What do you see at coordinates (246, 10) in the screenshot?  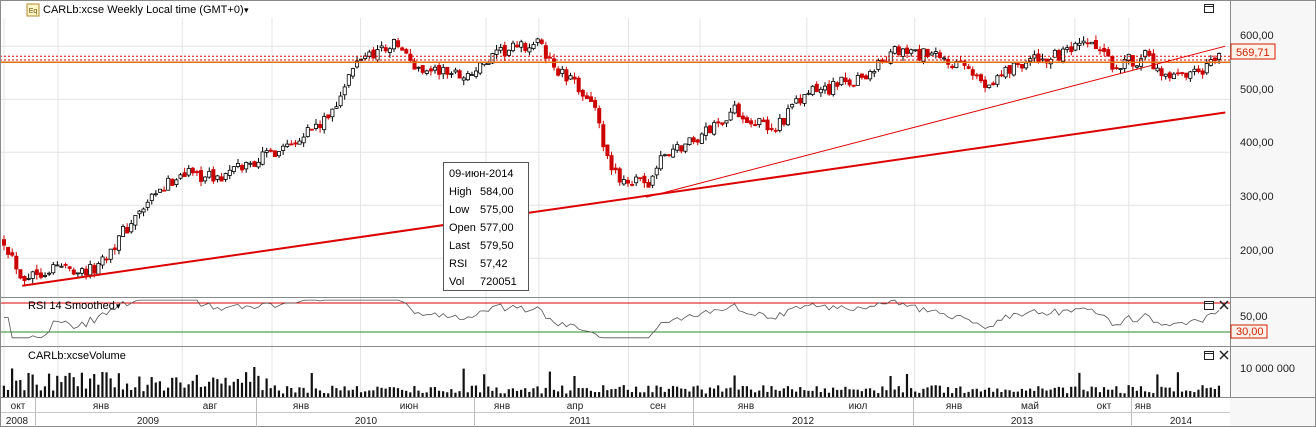 I see `chart-title-dropdown-icon: ▾` at bounding box center [246, 10].